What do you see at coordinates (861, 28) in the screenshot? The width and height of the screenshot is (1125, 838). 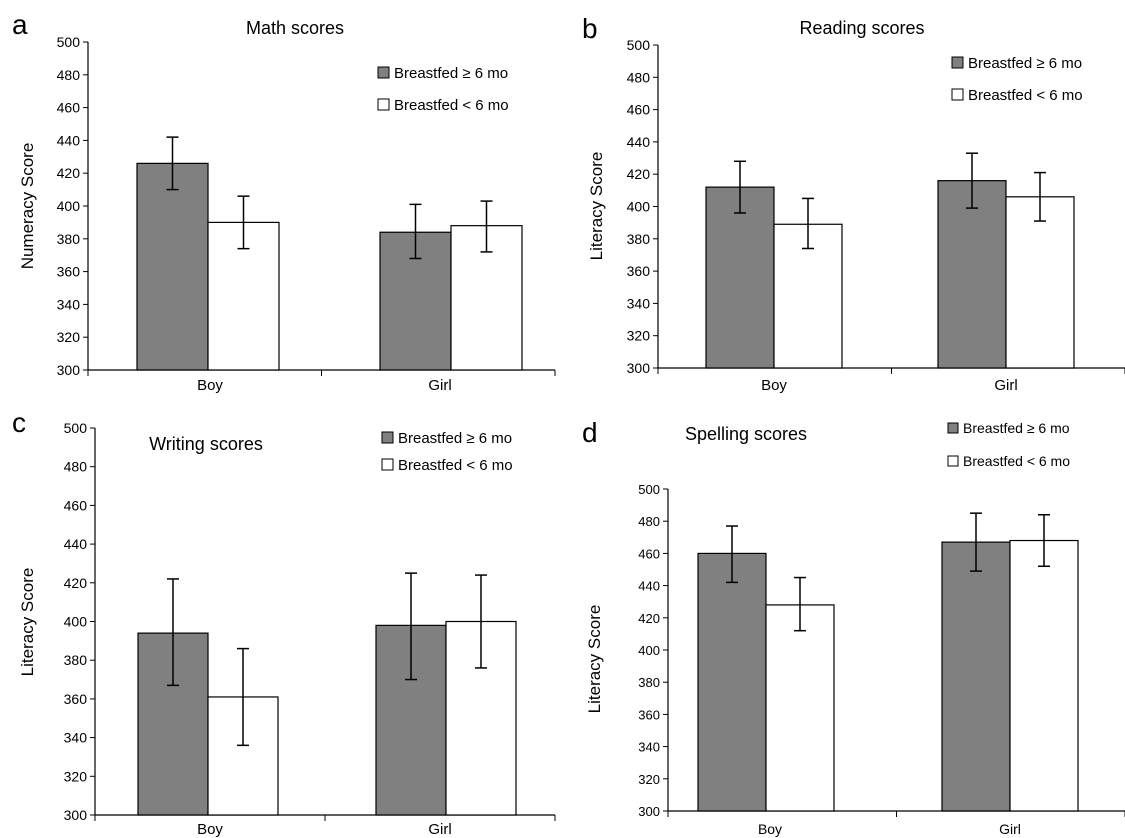 I see `chart-title: Reading scores` at bounding box center [861, 28].